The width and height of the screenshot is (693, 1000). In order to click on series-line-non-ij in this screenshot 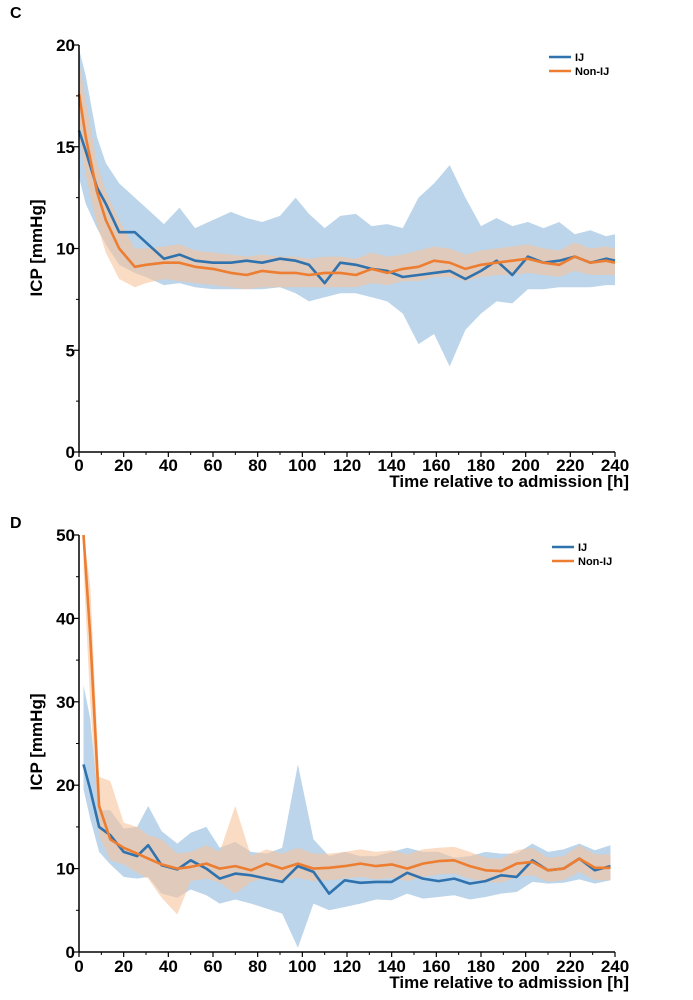, I will do `click(346, 185)`.